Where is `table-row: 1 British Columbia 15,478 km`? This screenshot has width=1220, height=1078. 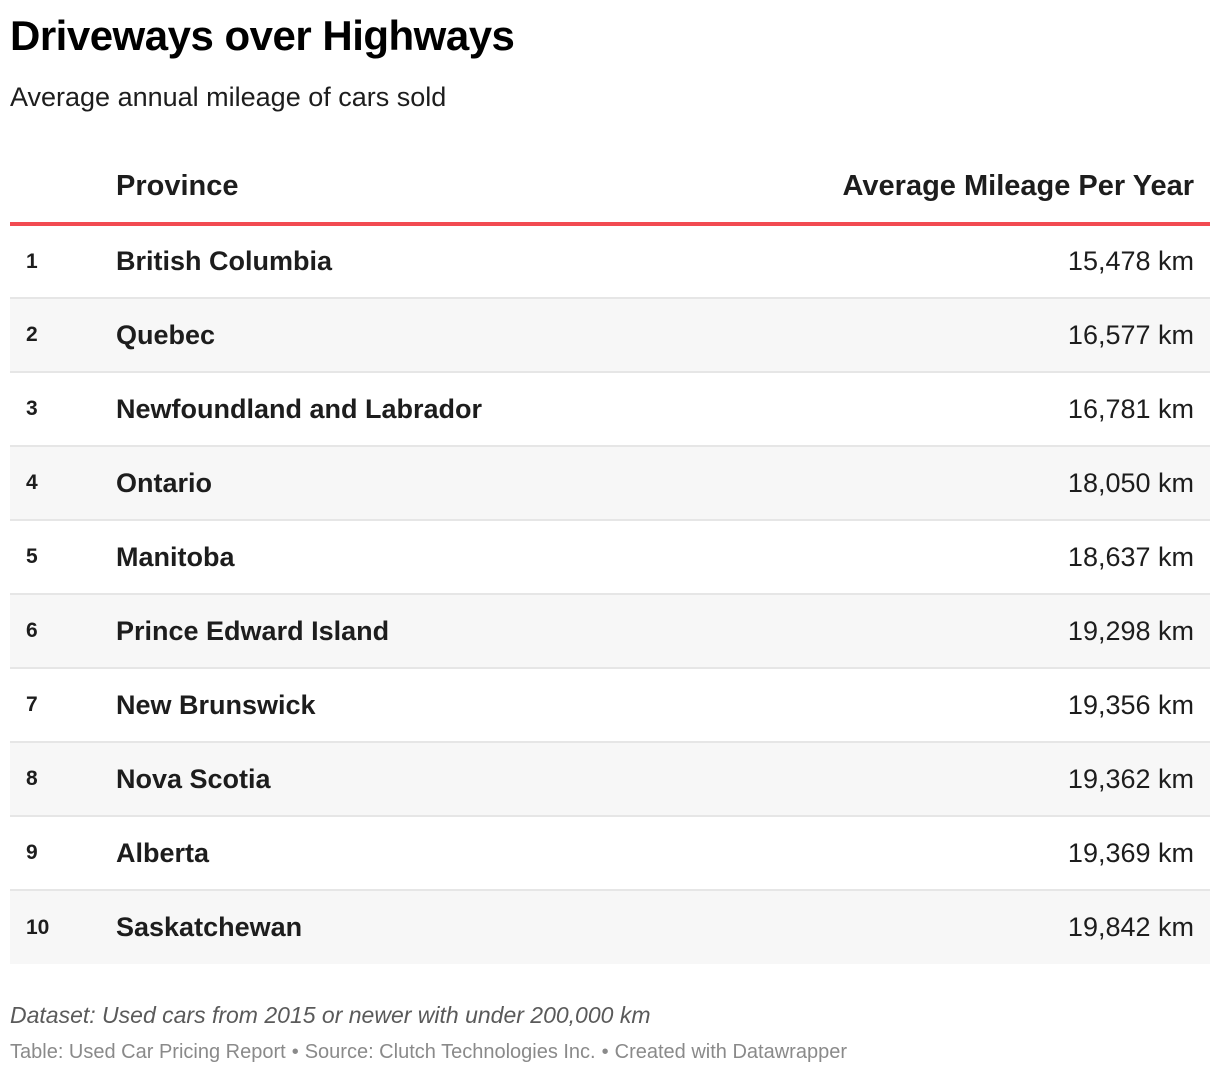 table-row: 1 British Columbia 15,478 km is located at coordinates (610, 261).